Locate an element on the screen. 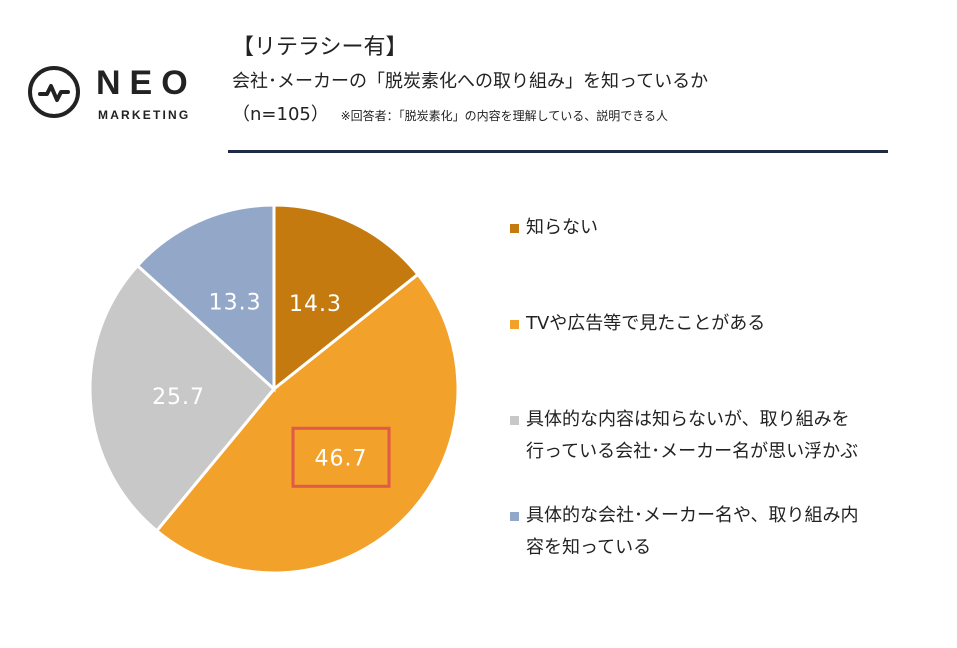 The image size is (957, 648). legend-item-3: 具体的な会社･メーカー名や、取り組み内 容を知っている is located at coordinates (710, 532).